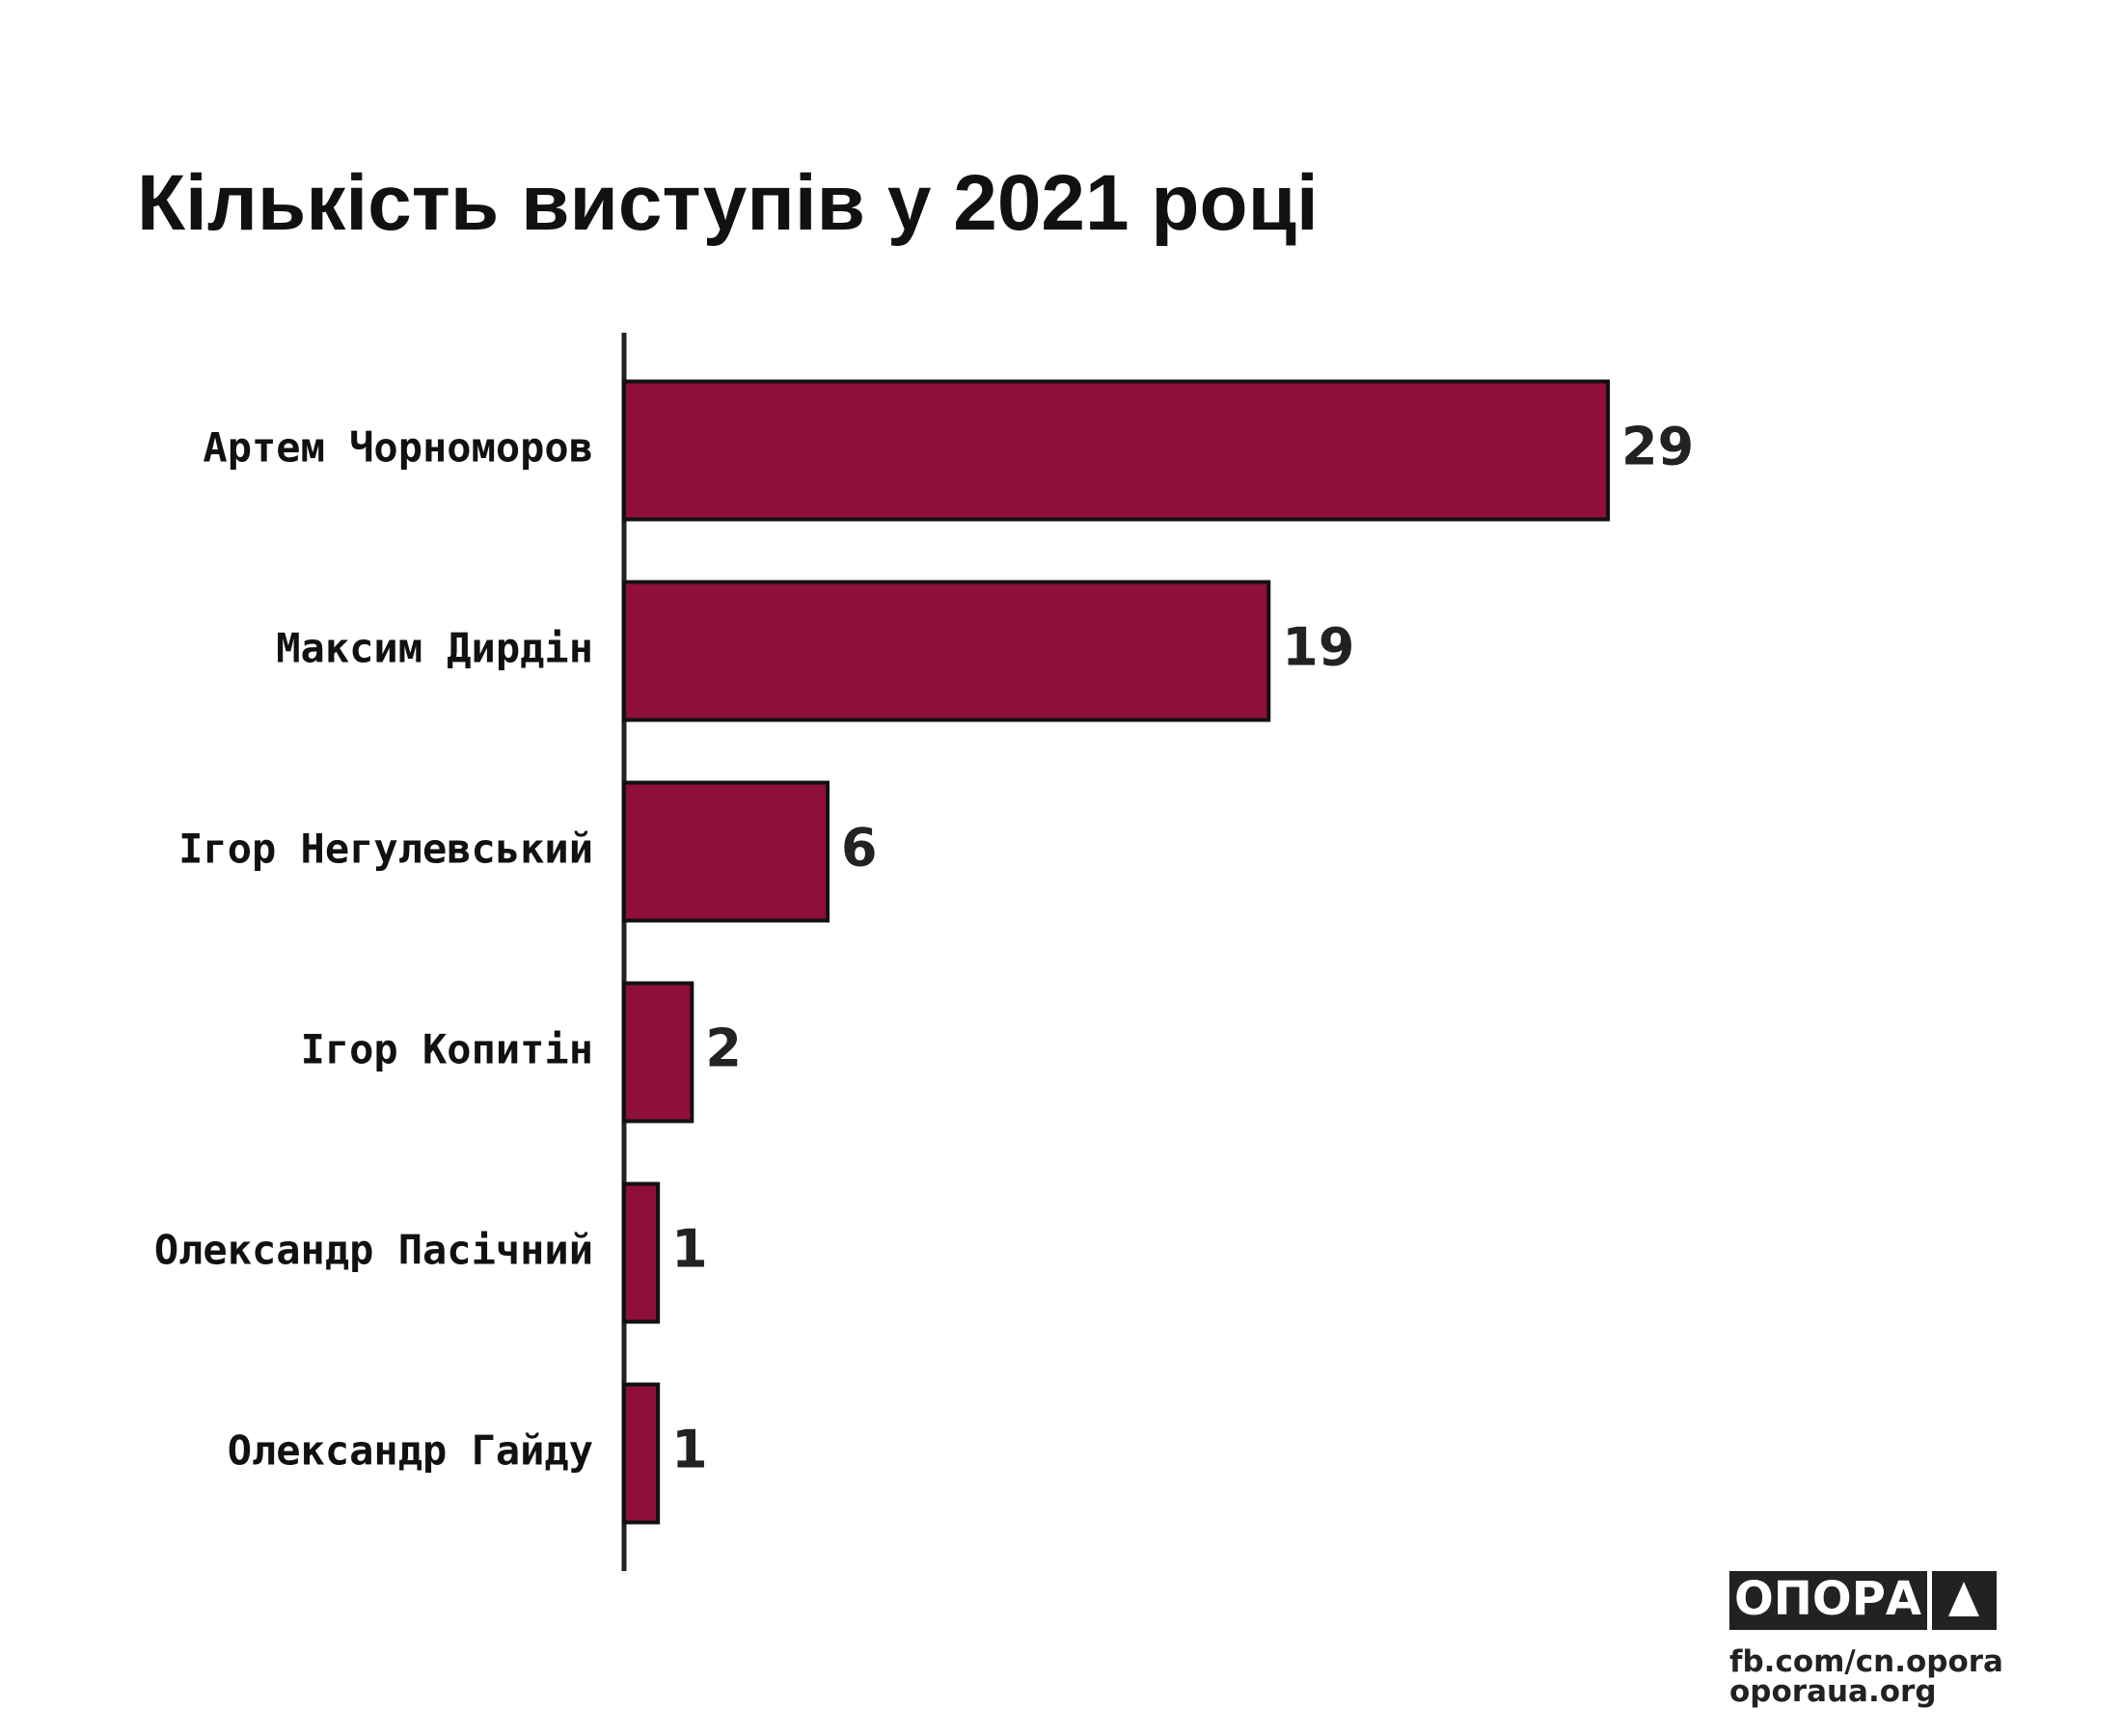 The width and height of the screenshot is (2122, 1736). Describe the element at coordinates (435, 648) in the screenshot. I see `category-label: Максим Дирдін` at that location.